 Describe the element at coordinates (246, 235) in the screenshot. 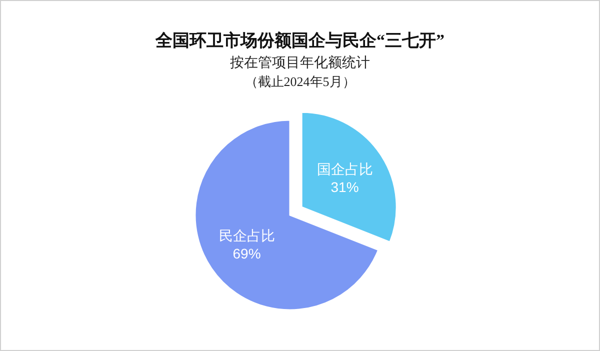

I see `slice-label: 民企占比` at that location.